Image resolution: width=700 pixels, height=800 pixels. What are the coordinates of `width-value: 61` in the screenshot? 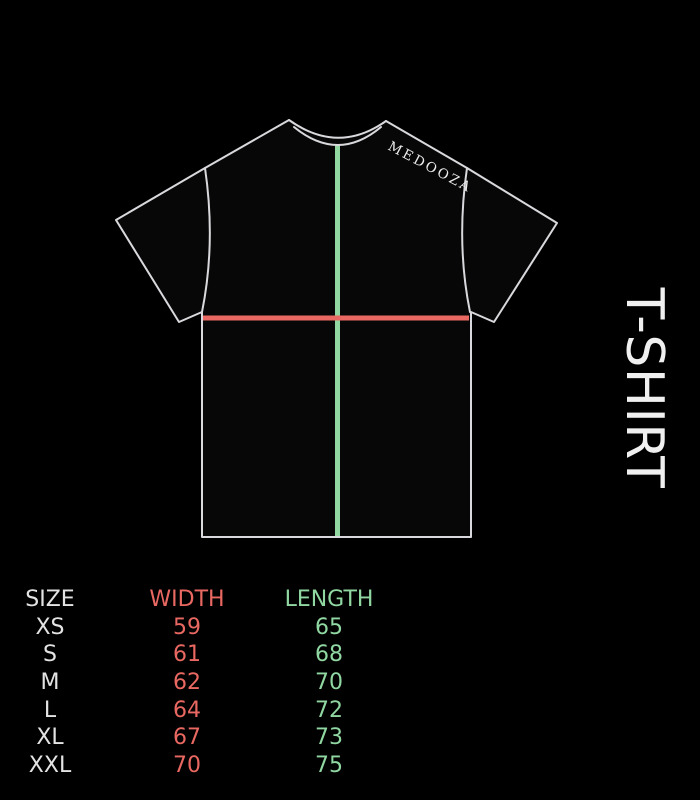 It's located at (187, 655).